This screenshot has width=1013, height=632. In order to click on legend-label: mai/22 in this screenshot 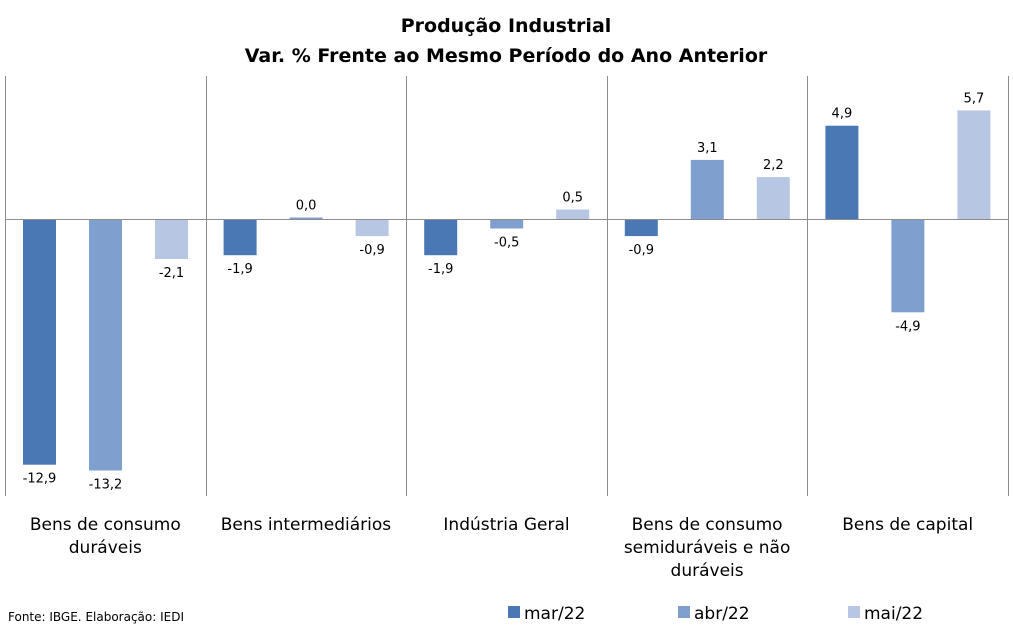, I will do `click(893, 614)`.